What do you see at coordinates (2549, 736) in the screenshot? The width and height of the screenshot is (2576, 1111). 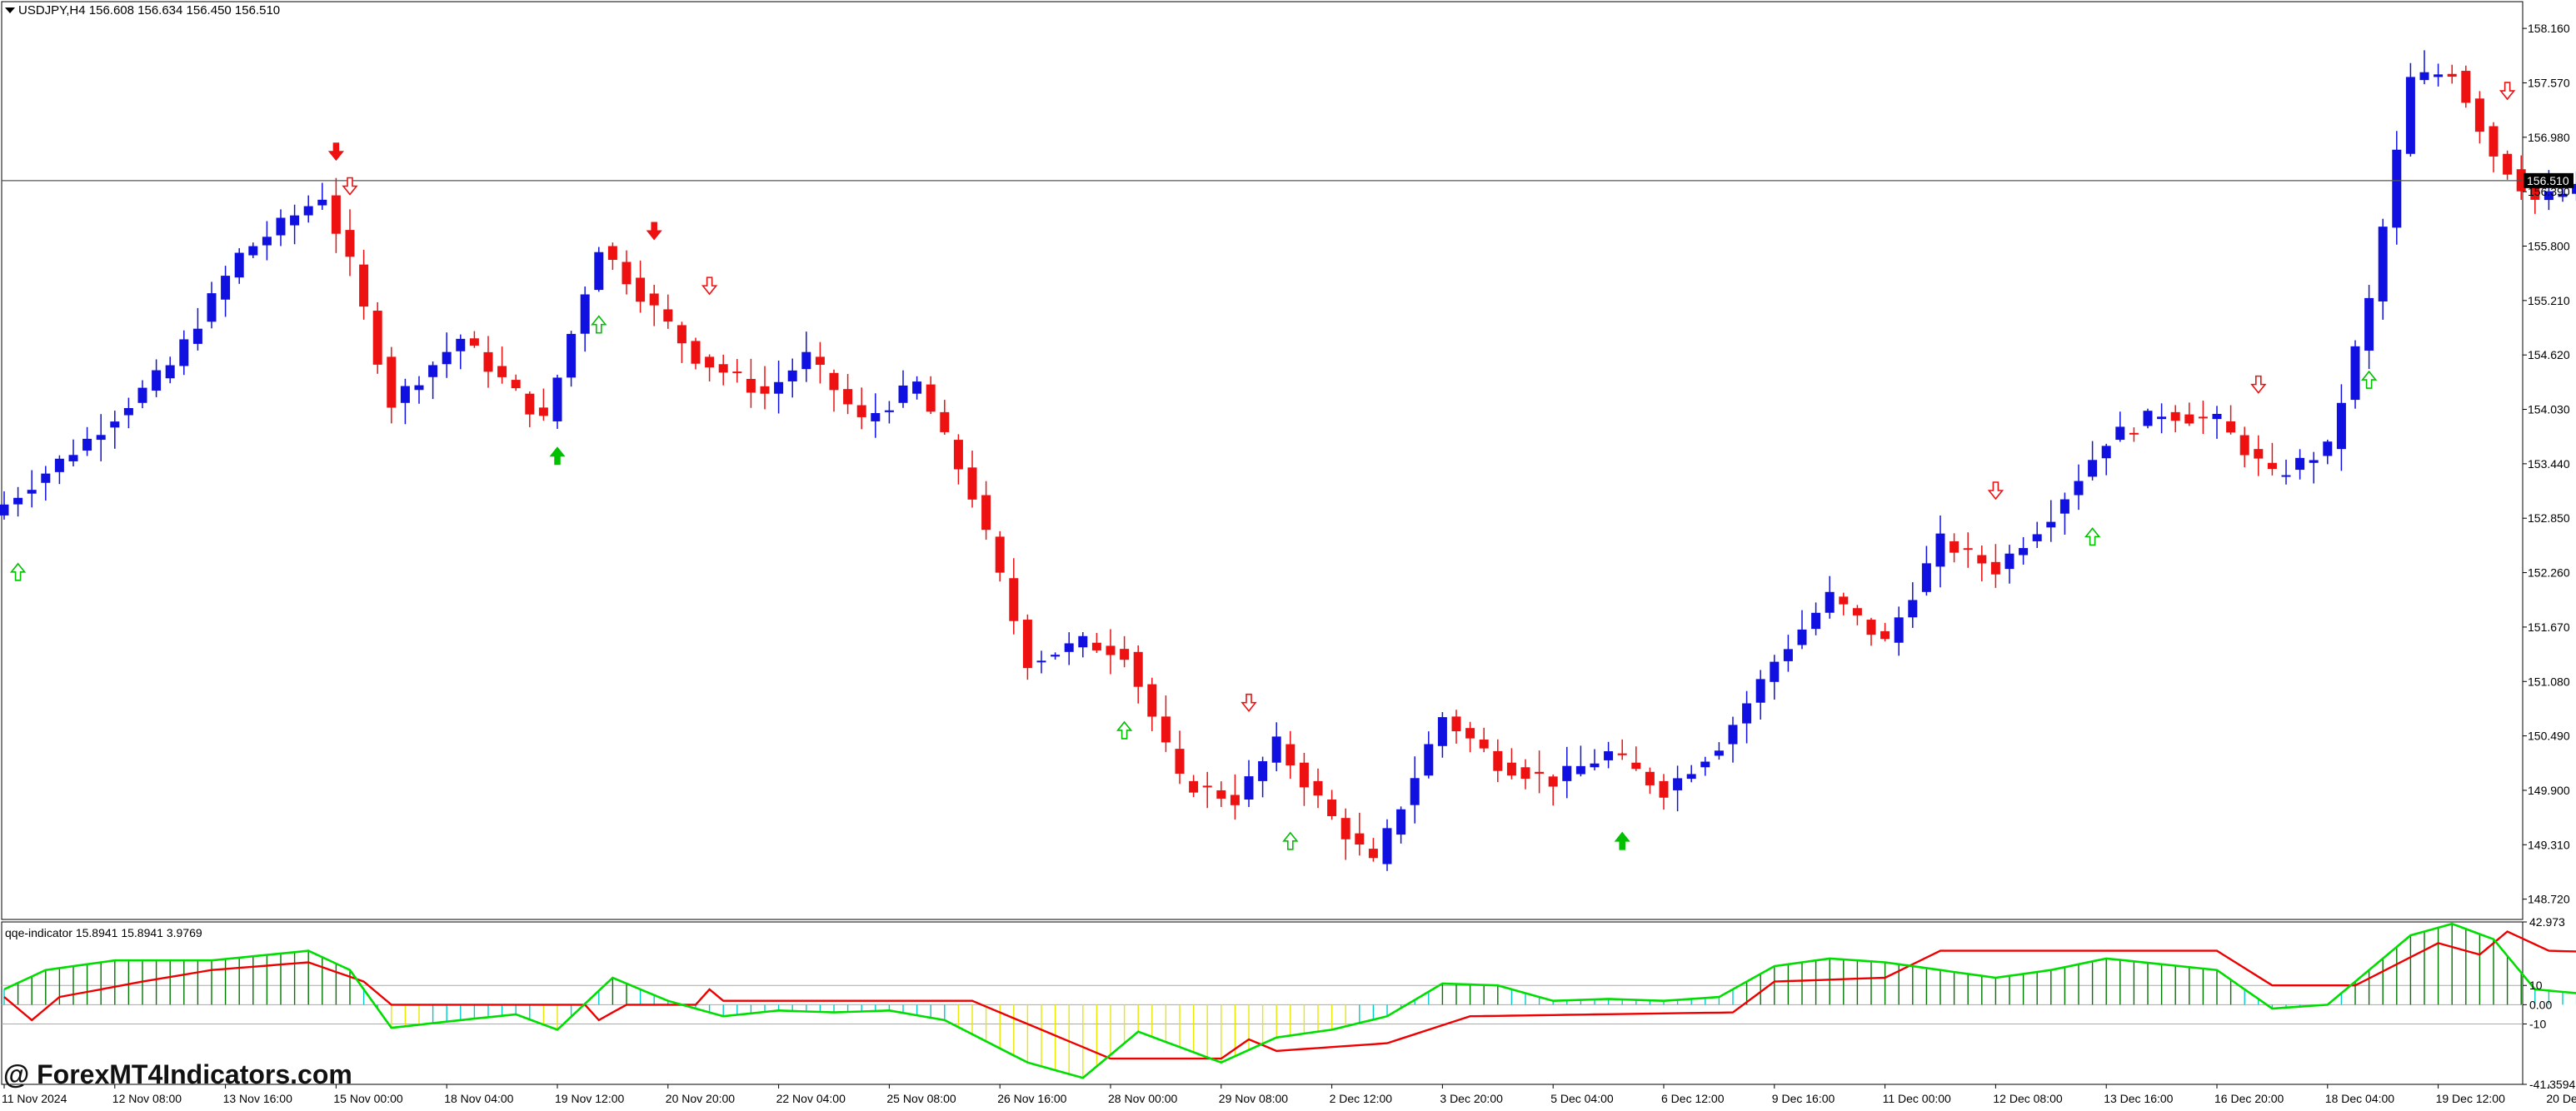 I see `price-tick-label: 150.490` at bounding box center [2549, 736].